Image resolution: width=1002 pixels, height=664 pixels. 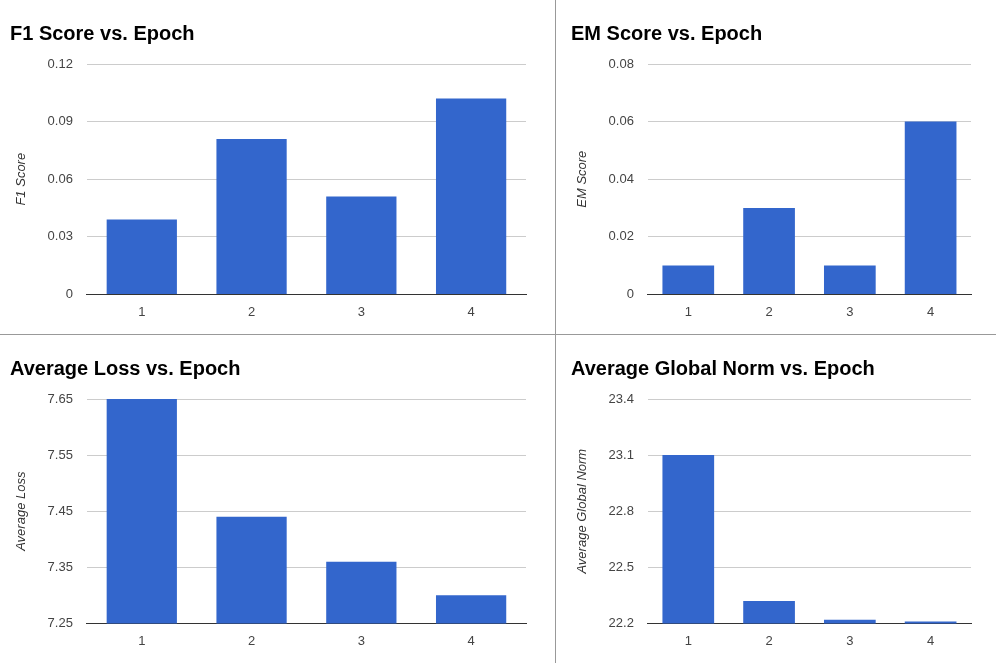 What do you see at coordinates (60, 121) in the screenshot?
I see `y-tick-label: 0.09` at bounding box center [60, 121].